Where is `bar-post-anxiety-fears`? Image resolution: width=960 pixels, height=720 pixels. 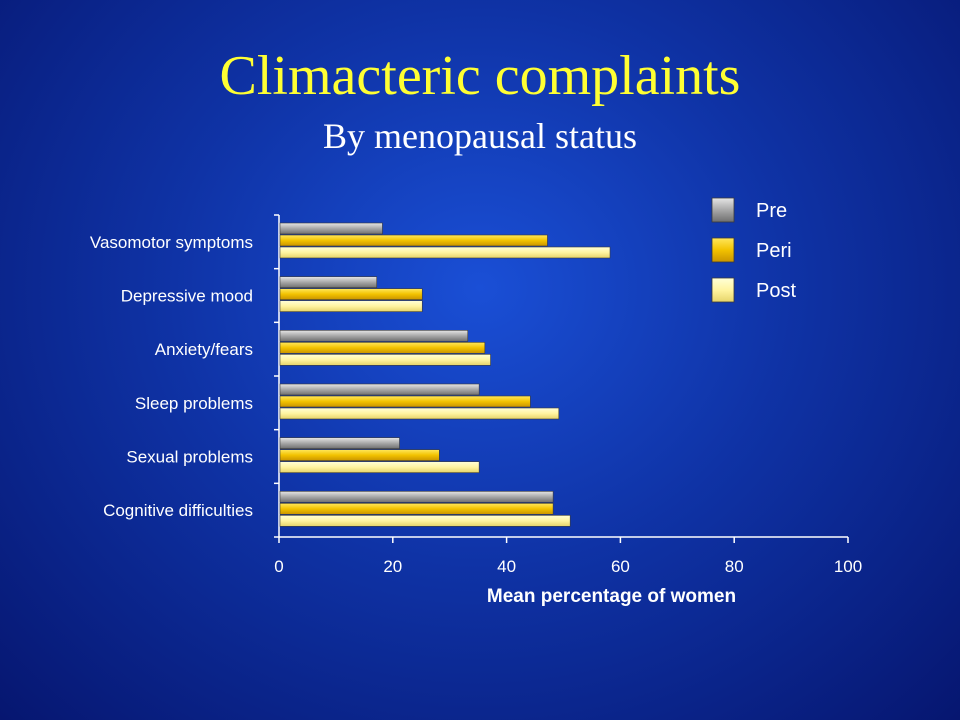 bar-post-anxiety-fears is located at coordinates (385, 360).